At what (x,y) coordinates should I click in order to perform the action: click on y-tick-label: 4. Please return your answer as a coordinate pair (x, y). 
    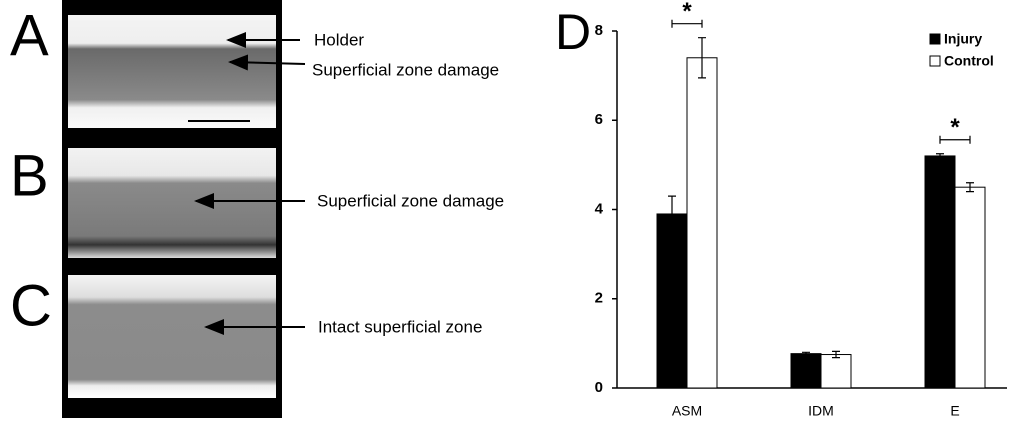
    Looking at the image, I should click on (599, 208).